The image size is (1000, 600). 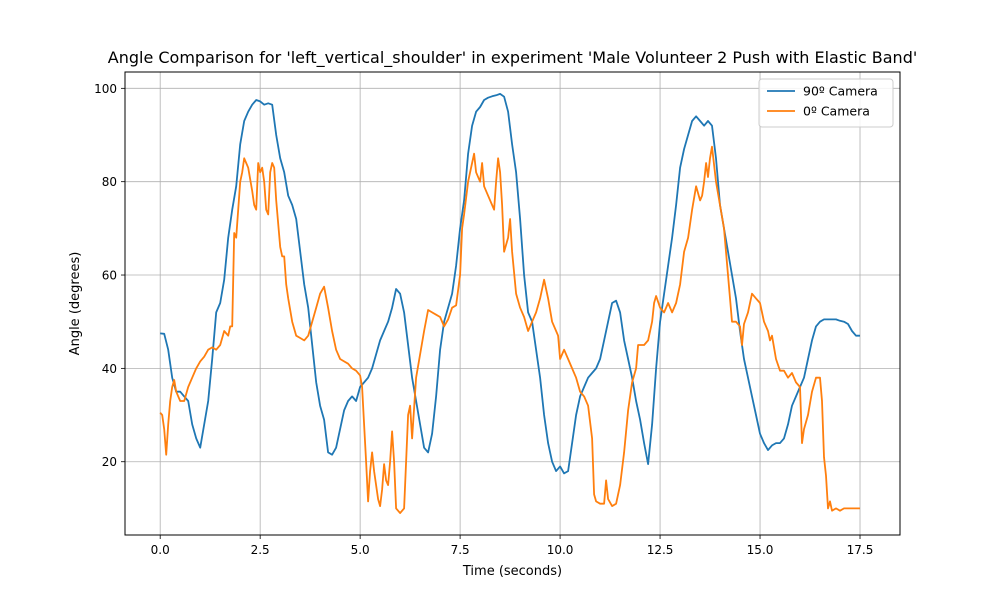 I want to click on x-tick-label: 2.5, so click(x=260, y=550).